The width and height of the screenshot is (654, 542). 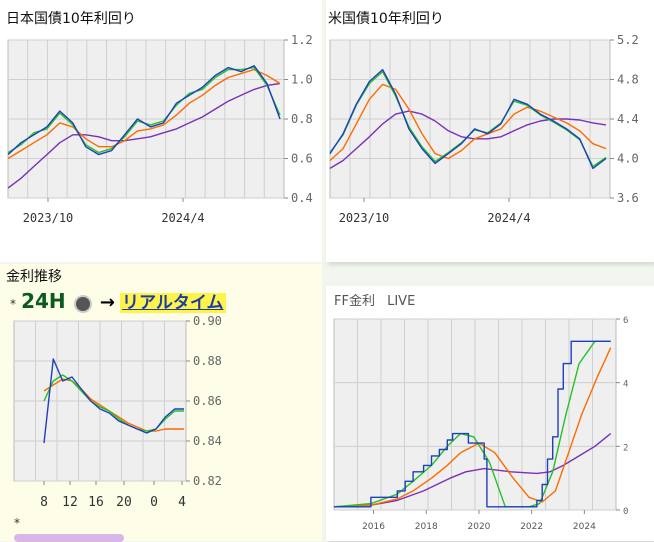 What do you see at coordinates (625, 321) in the screenshot?
I see `y-tick-label: 6` at bounding box center [625, 321].